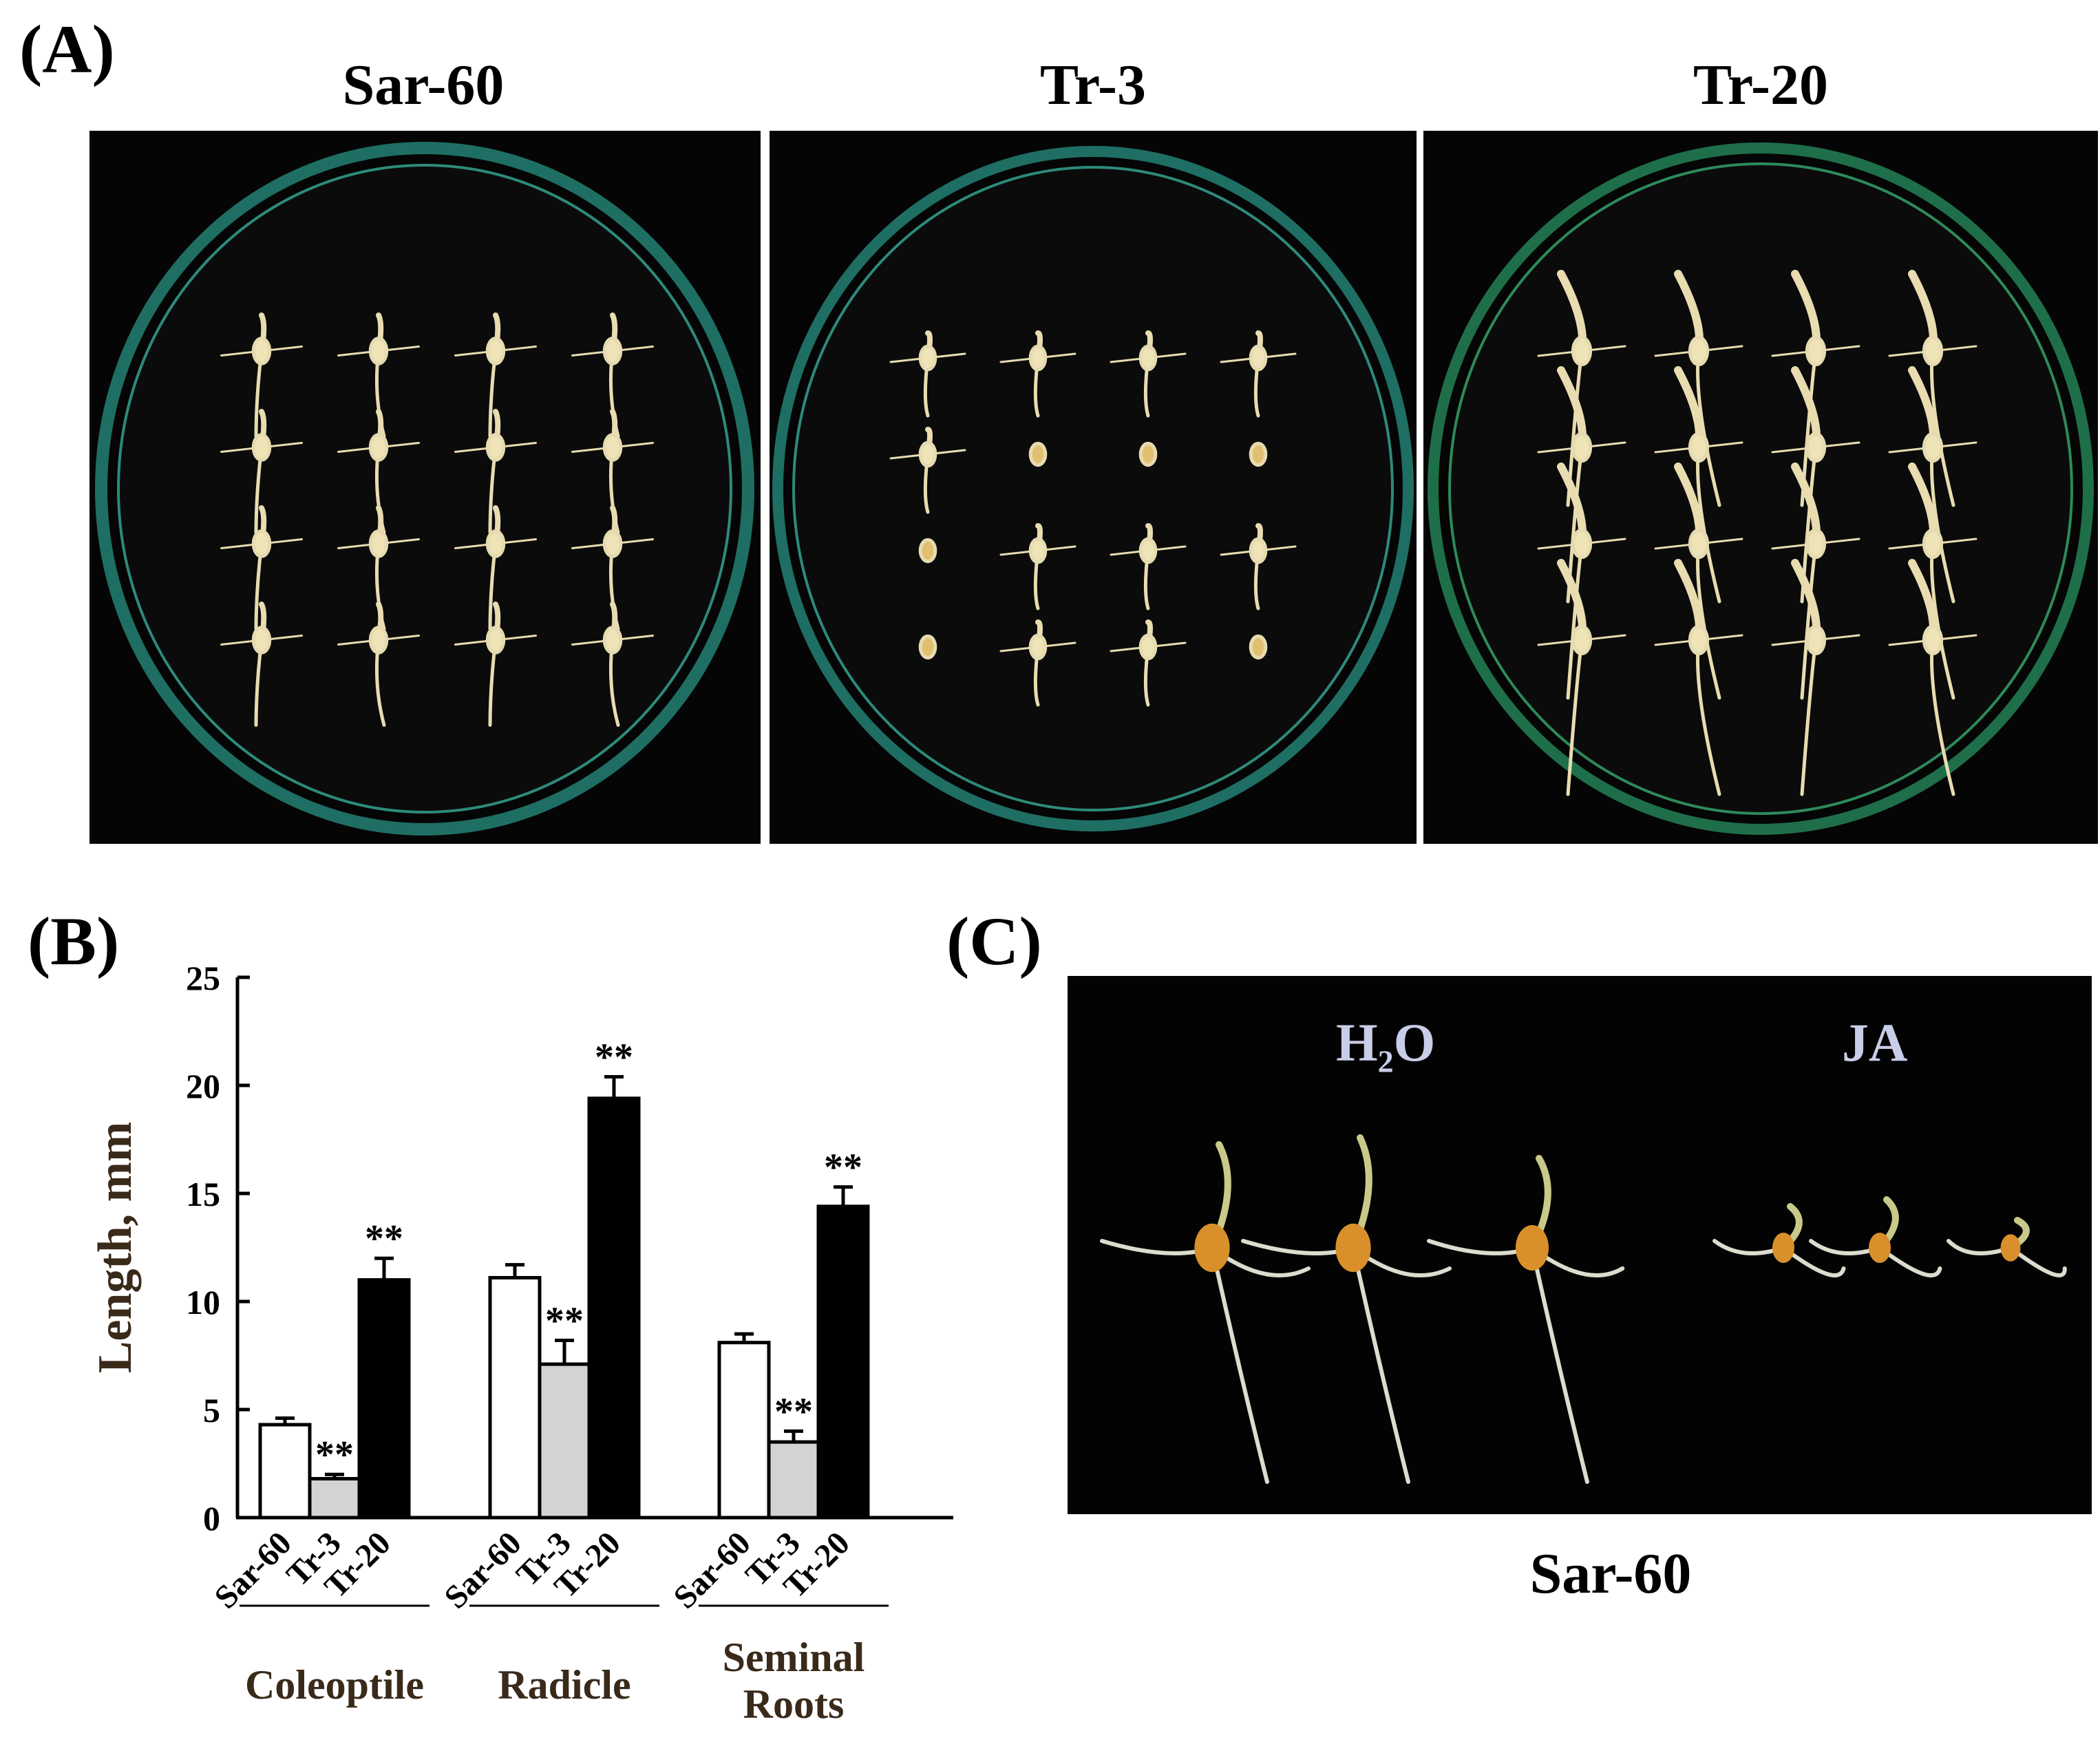 The image size is (2100, 1753). Describe the element at coordinates (1610, 1574) in the screenshot. I see `panel-c-caption: Sar-60` at that location.